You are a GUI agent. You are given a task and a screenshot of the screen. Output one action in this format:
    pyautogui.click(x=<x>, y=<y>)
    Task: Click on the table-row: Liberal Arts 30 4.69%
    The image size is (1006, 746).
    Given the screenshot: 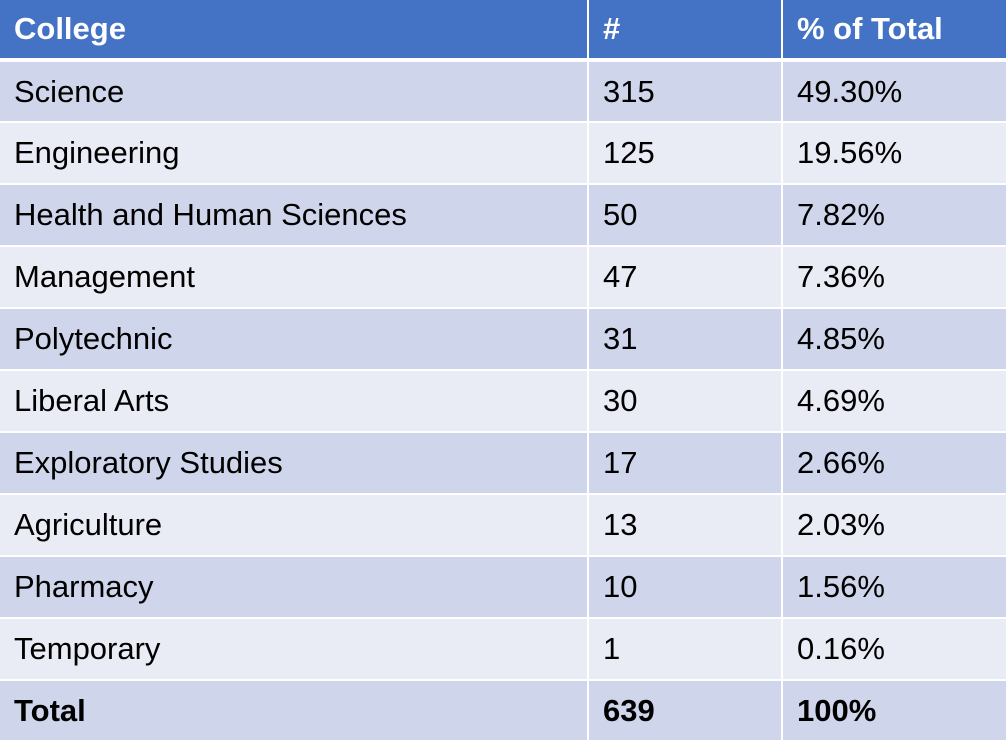 What is the action you would take?
    pyautogui.click(x=503, y=401)
    